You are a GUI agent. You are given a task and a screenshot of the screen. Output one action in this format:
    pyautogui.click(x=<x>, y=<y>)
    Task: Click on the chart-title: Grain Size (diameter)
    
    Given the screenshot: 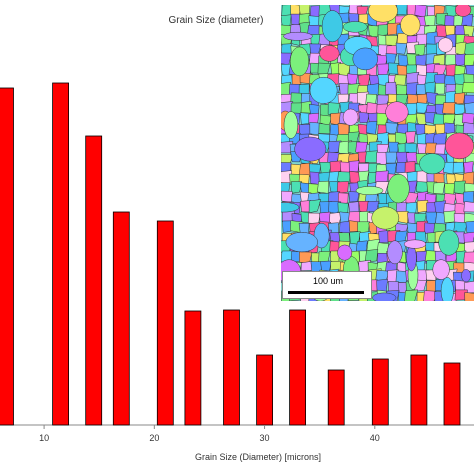 What is the action you would take?
    pyautogui.click(x=215, y=20)
    